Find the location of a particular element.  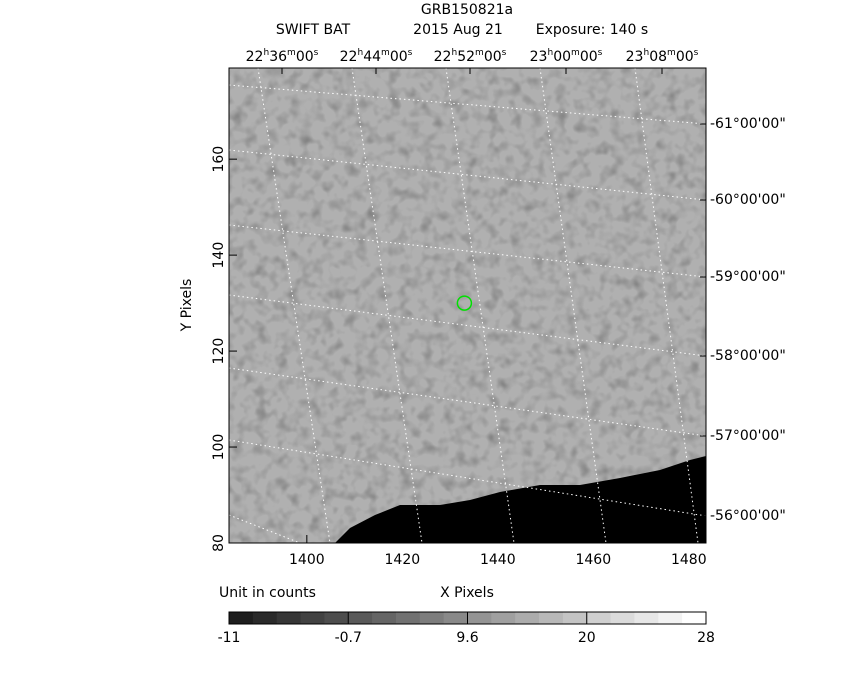

y-tick-label: 80 is located at coordinates (219, 543).